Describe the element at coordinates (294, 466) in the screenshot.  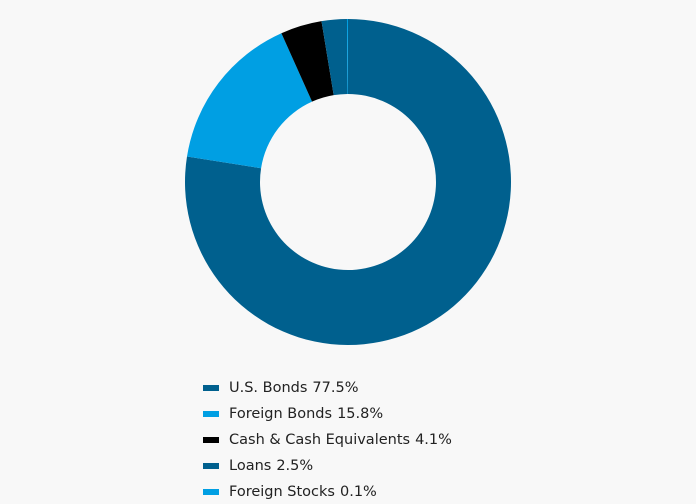
I see `legend-value: 2.5%` at that location.